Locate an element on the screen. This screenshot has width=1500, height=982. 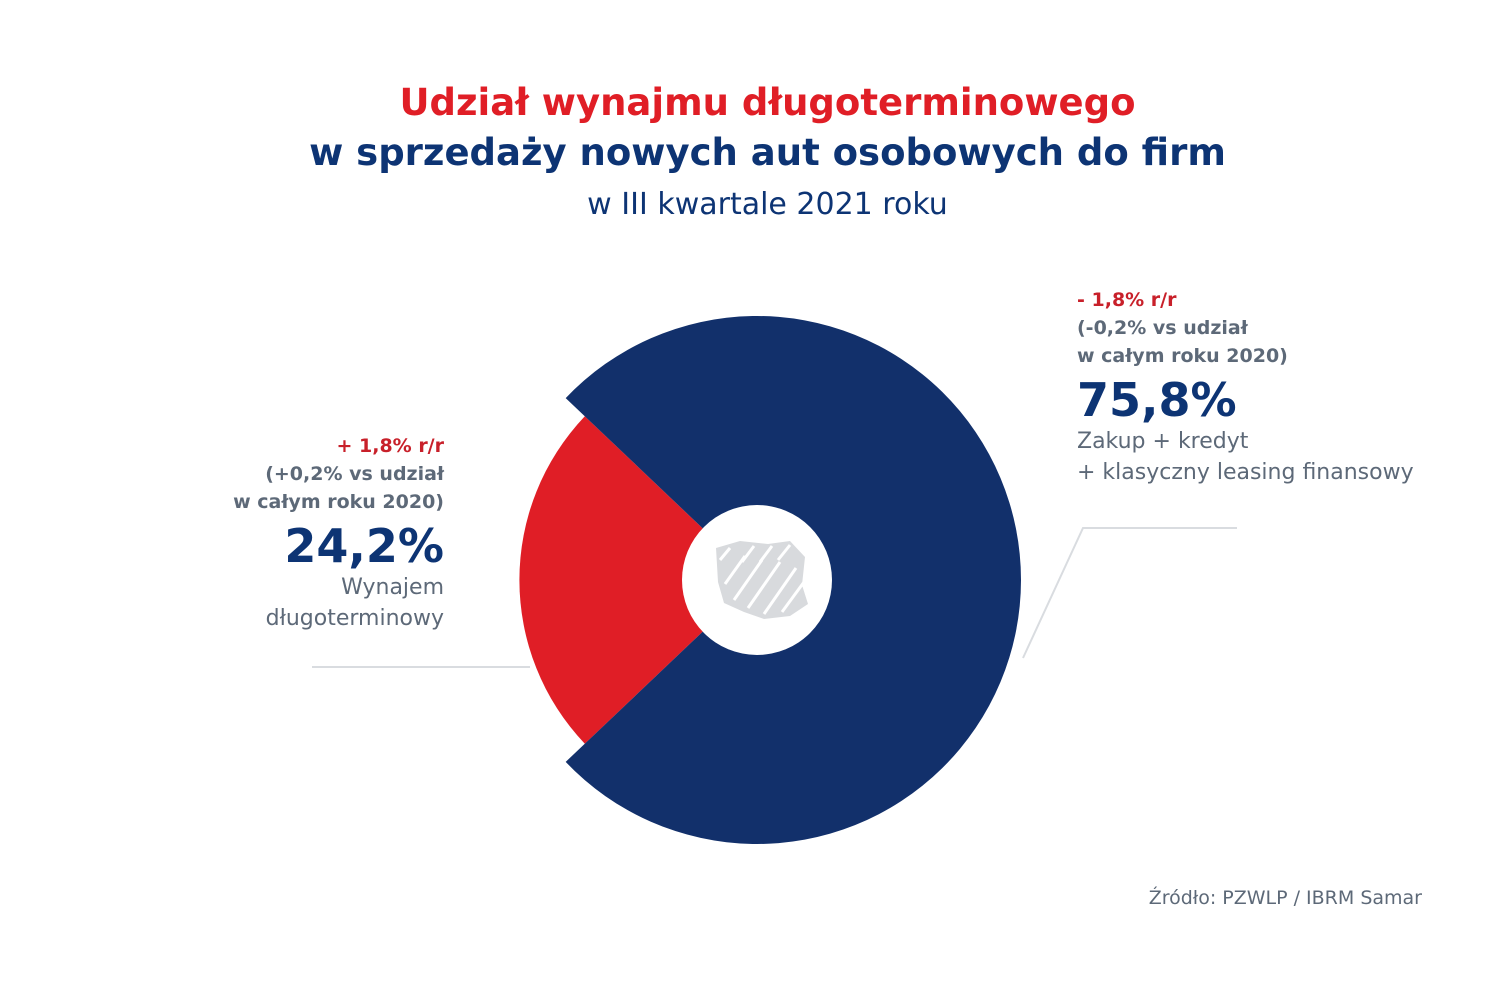
poland-map-icon is located at coordinates (762, 580).